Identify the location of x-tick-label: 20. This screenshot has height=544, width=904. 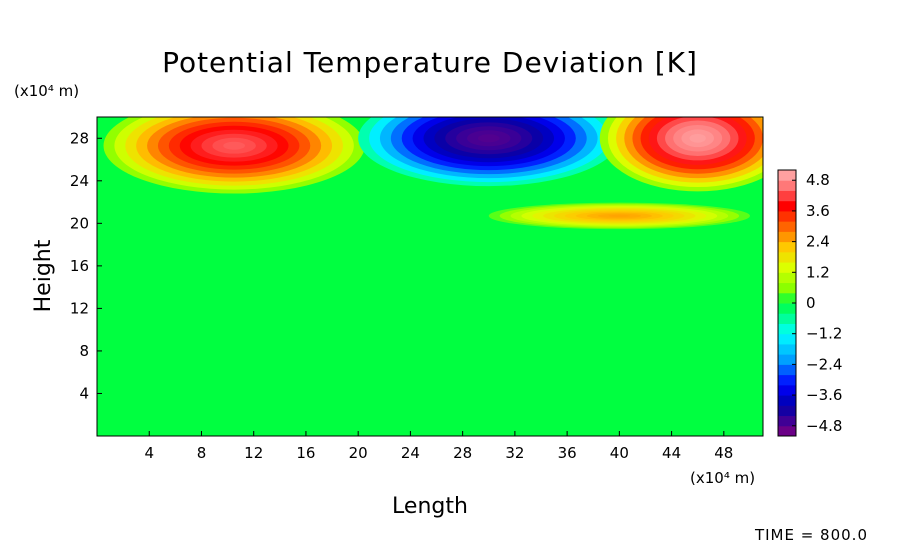
(358, 453).